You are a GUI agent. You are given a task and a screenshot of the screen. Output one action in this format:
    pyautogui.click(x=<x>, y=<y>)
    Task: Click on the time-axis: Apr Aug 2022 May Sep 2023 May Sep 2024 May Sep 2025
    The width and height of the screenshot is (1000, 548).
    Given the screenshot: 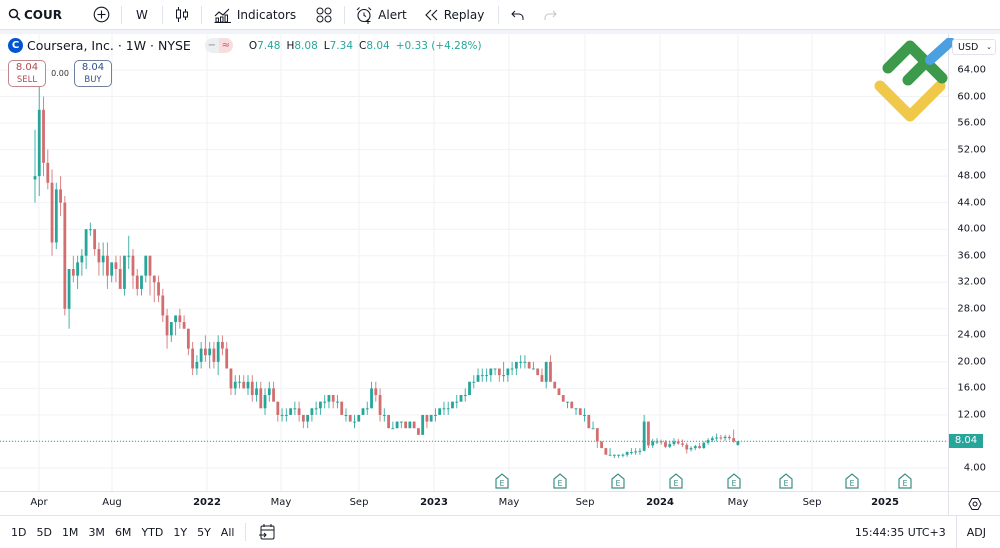 What is the action you would take?
    pyautogui.click(x=474, y=503)
    